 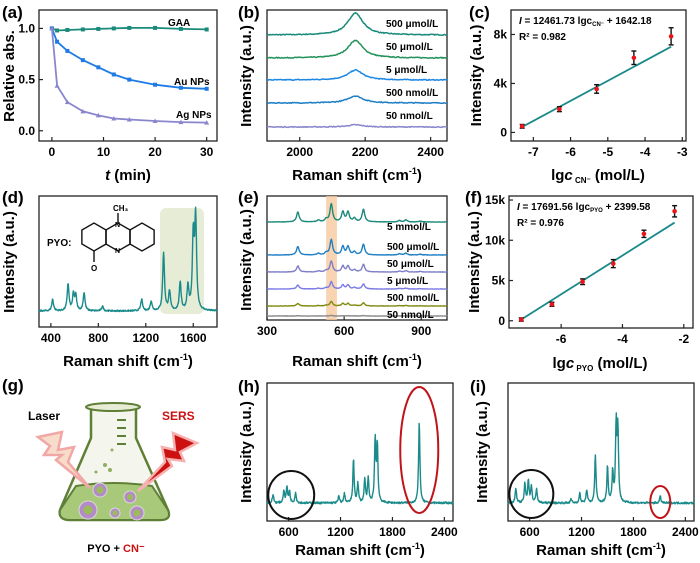 I want to click on x-tick-label: 900, so click(x=421, y=331).